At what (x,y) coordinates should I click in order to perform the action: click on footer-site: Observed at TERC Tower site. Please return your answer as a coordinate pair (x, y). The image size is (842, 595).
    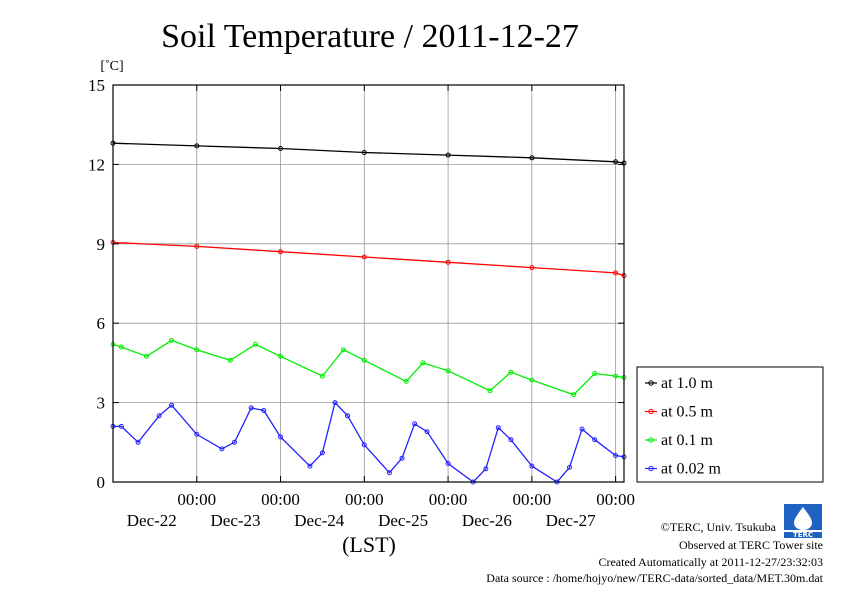
    Looking at the image, I should click on (751, 545).